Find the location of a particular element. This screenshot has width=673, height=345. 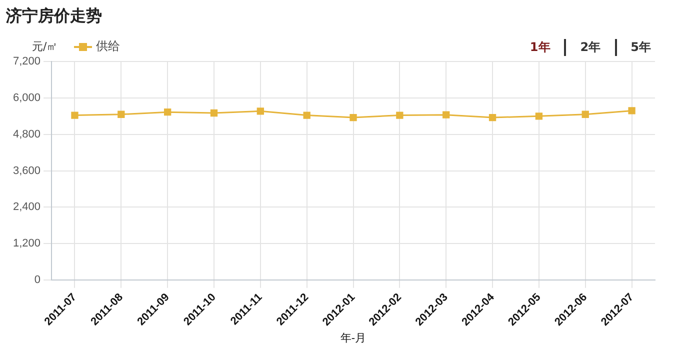

text: 1年 is located at coordinates (540, 47).